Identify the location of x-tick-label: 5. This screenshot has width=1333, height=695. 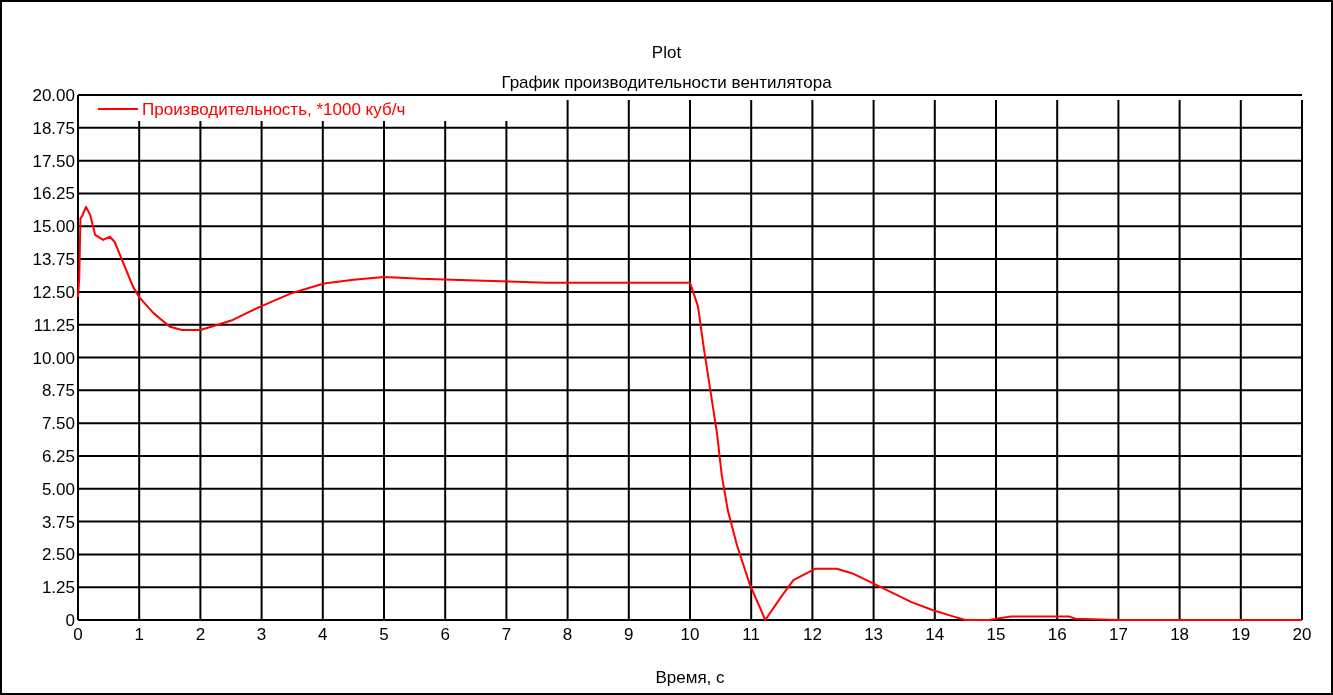
(384, 634).